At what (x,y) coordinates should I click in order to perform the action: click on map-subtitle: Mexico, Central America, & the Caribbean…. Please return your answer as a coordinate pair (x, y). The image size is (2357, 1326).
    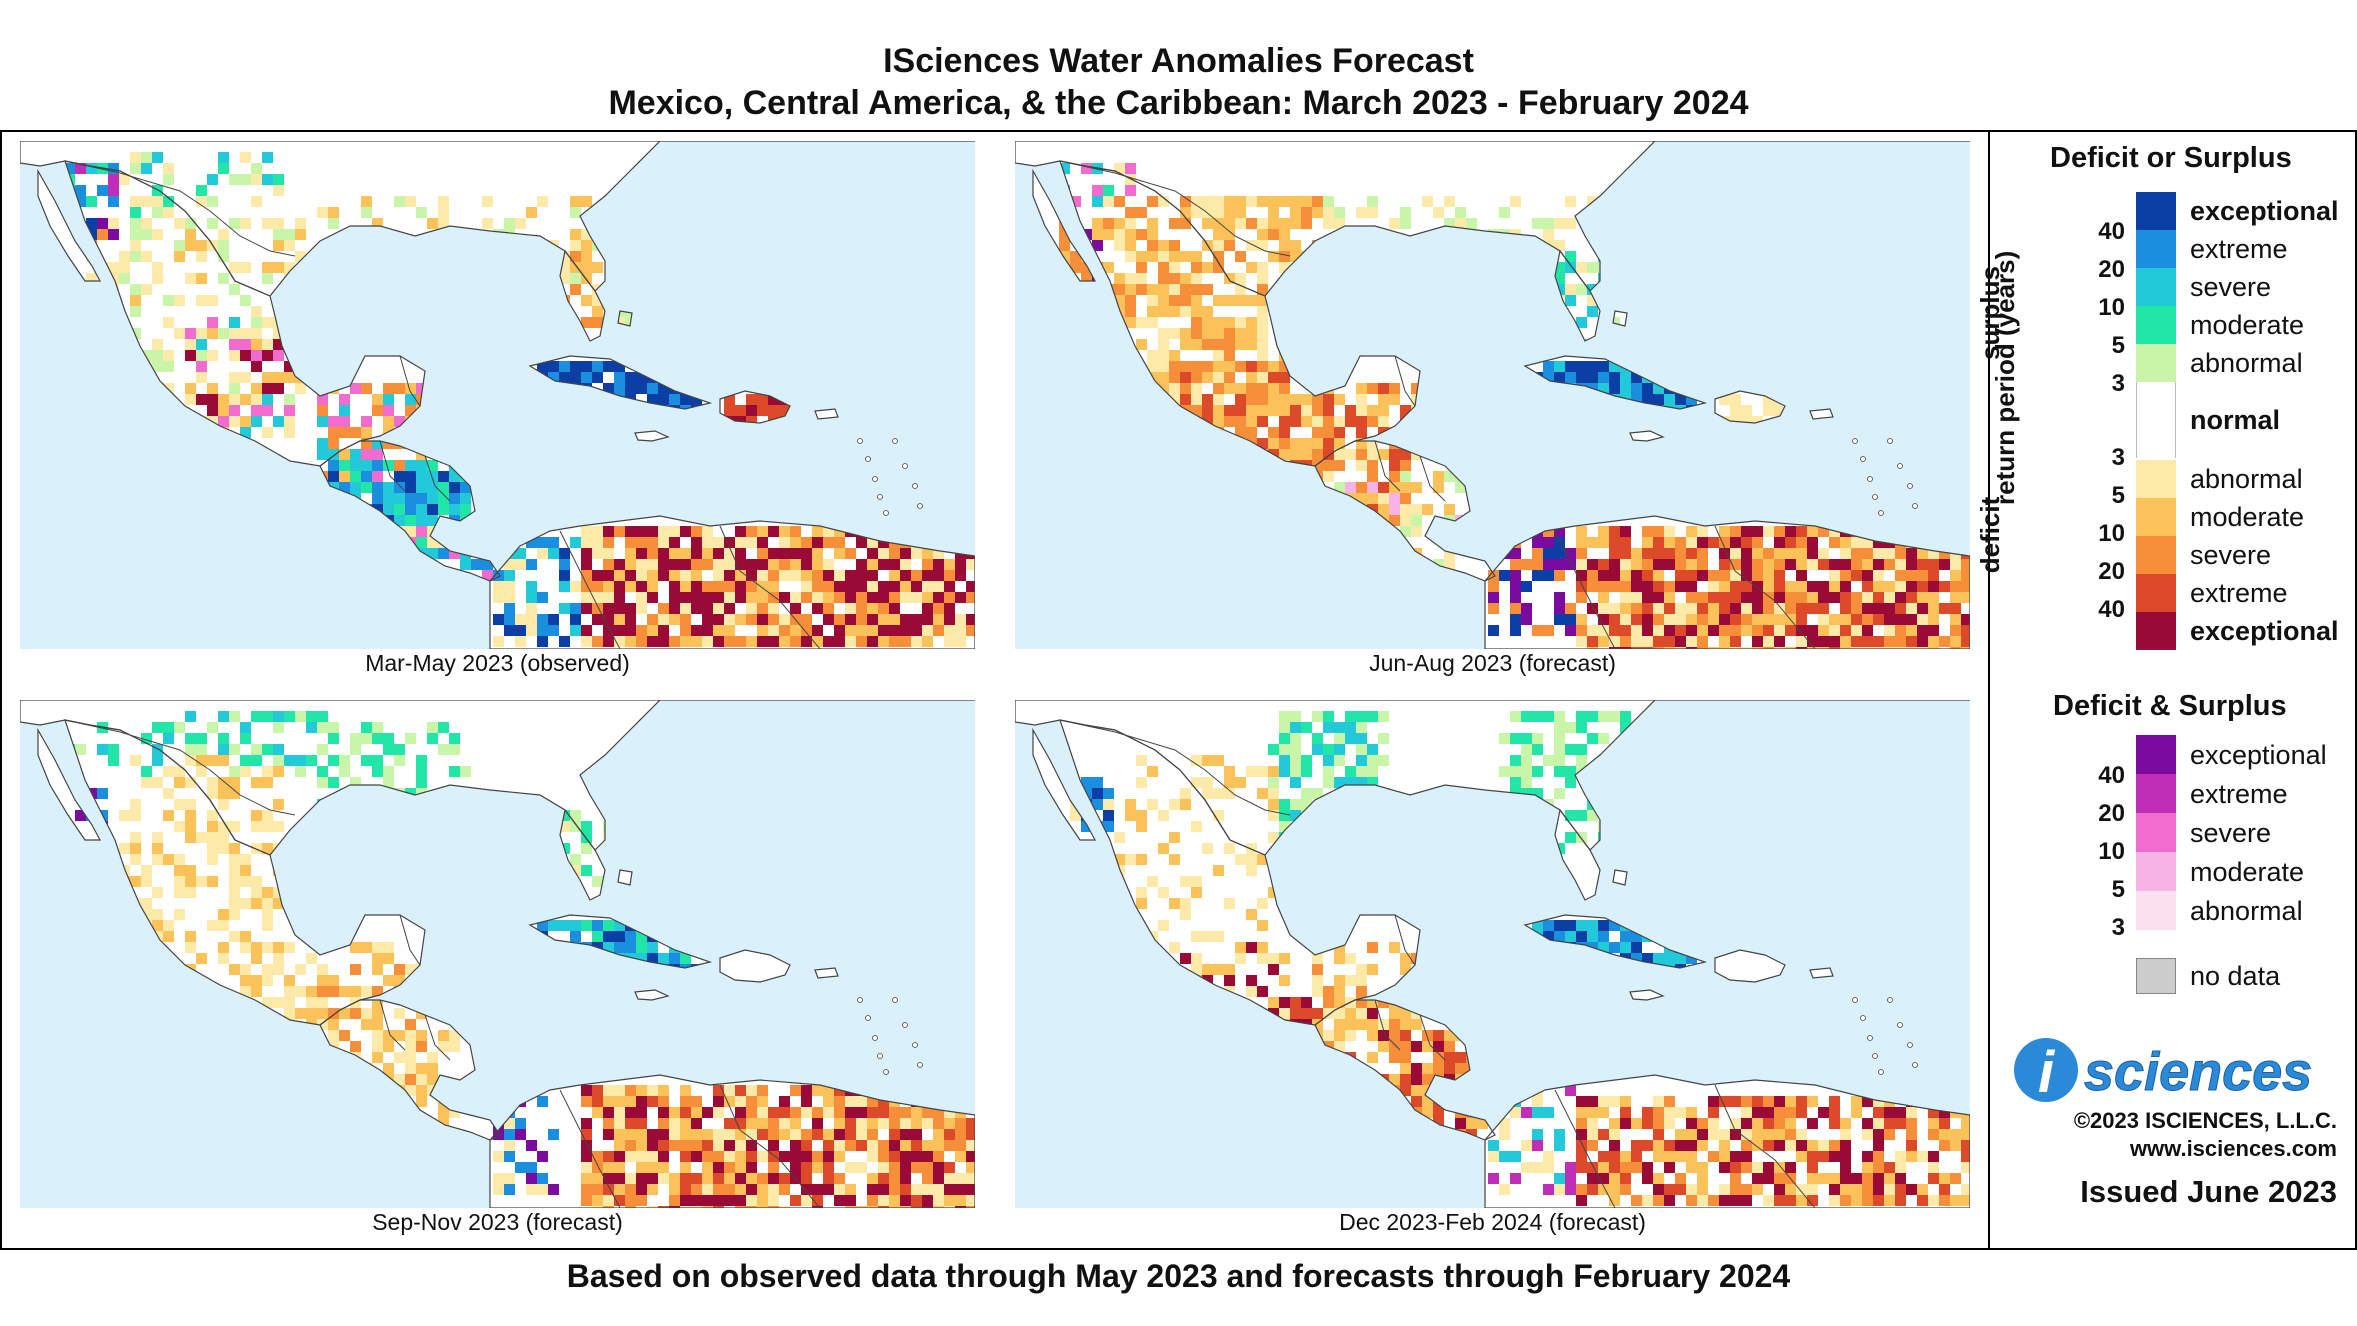
    Looking at the image, I should click on (1178, 103).